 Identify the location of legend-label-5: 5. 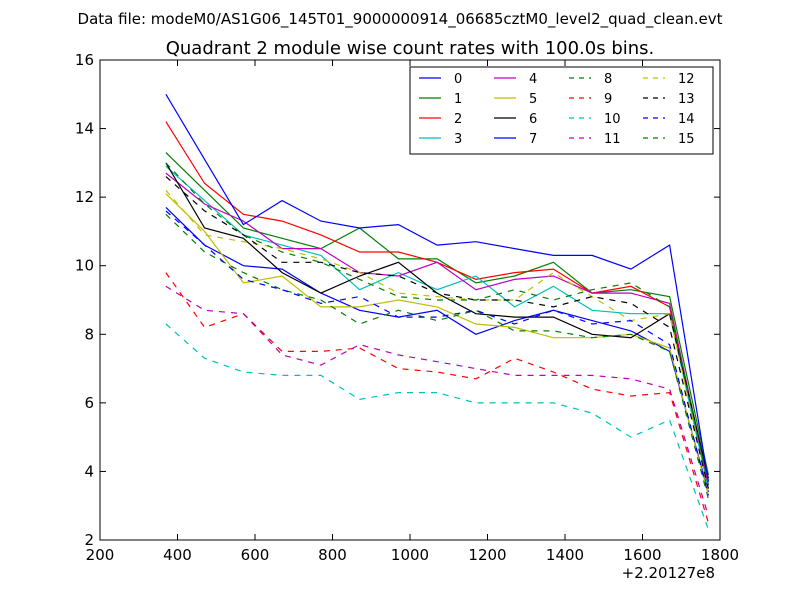
(533, 99).